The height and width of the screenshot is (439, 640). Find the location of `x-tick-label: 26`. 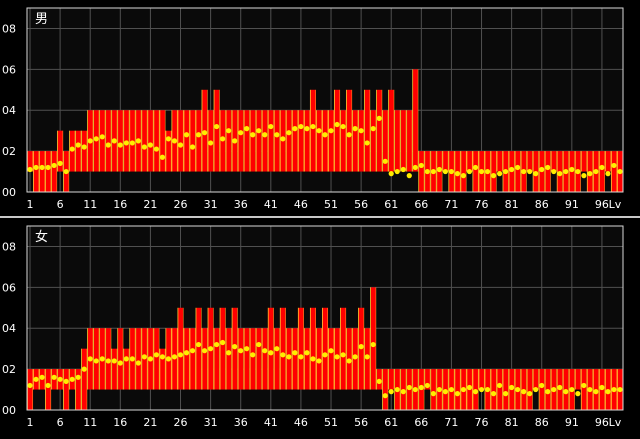

x-tick-label: 26 is located at coordinates (181, 422).